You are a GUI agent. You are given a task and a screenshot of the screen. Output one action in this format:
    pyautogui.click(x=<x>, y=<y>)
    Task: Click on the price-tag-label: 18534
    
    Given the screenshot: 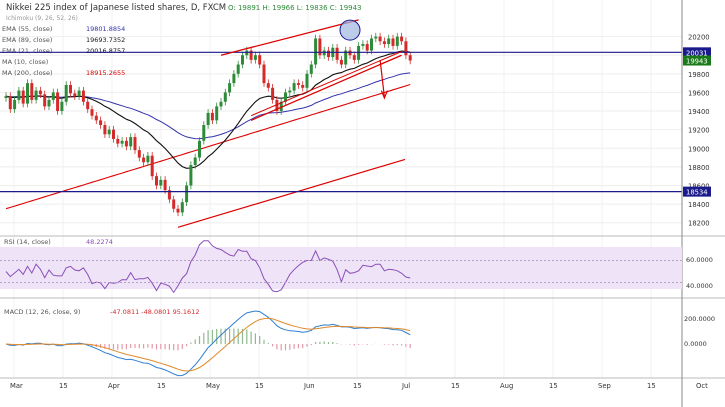 What is the action you would take?
    pyautogui.click(x=697, y=193)
    